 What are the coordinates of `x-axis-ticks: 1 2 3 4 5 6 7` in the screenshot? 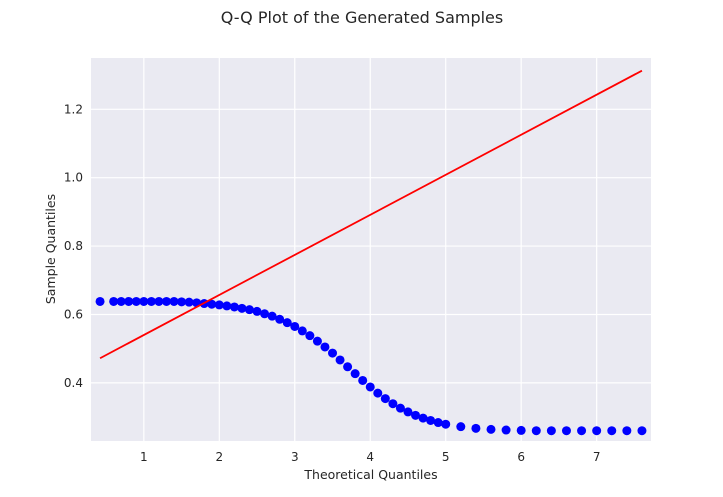 It's located at (370, 457).